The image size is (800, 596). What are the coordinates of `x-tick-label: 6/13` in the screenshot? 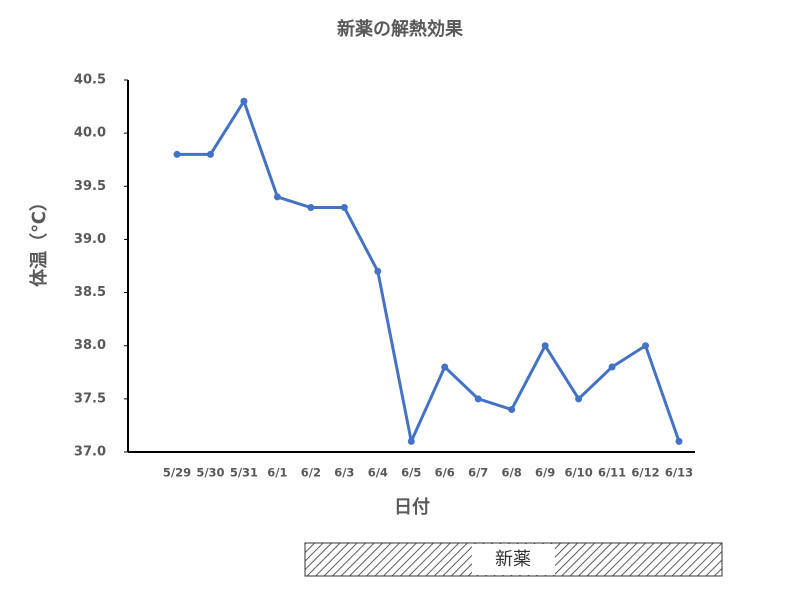 It's located at (679, 473).